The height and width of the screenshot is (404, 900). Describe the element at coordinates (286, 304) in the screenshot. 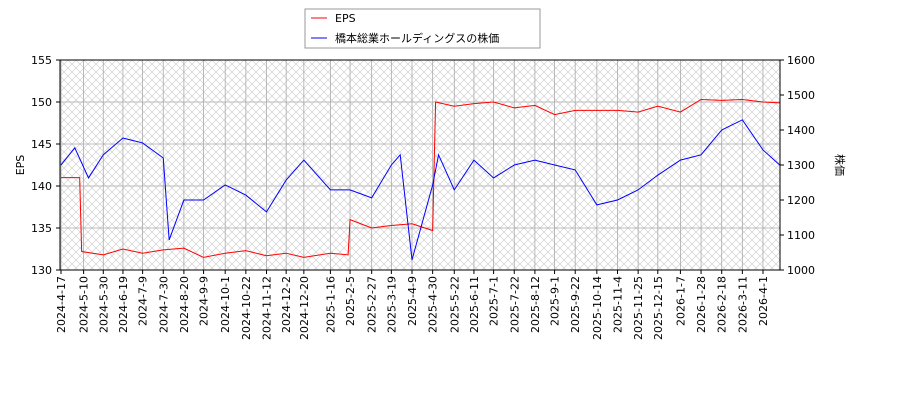

I see `x-tick-label: 2024-12-2` at that location.